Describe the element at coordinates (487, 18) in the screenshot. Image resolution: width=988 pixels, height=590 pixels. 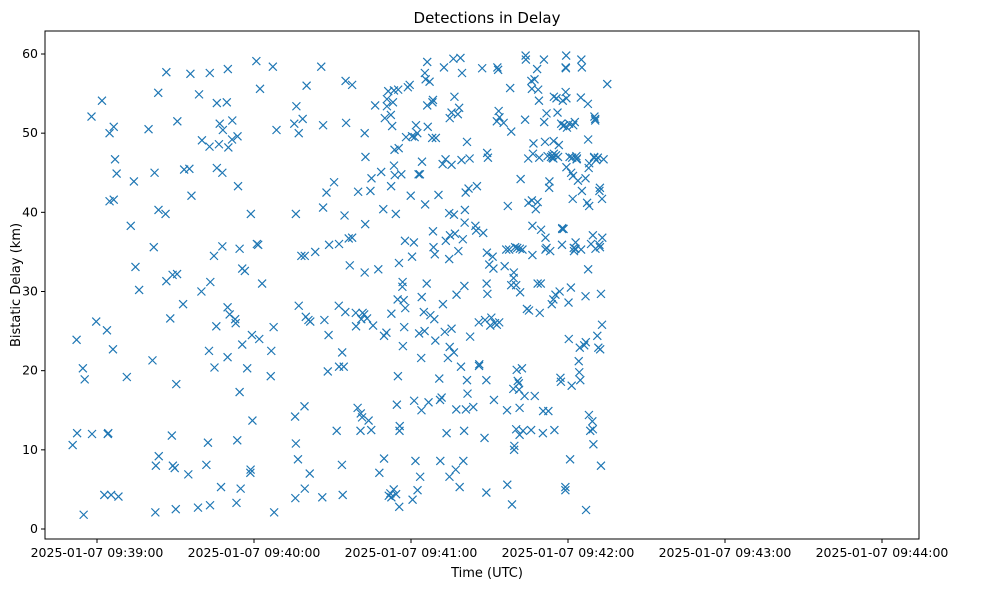
I see `chart-title: Detections in Delay` at that location.